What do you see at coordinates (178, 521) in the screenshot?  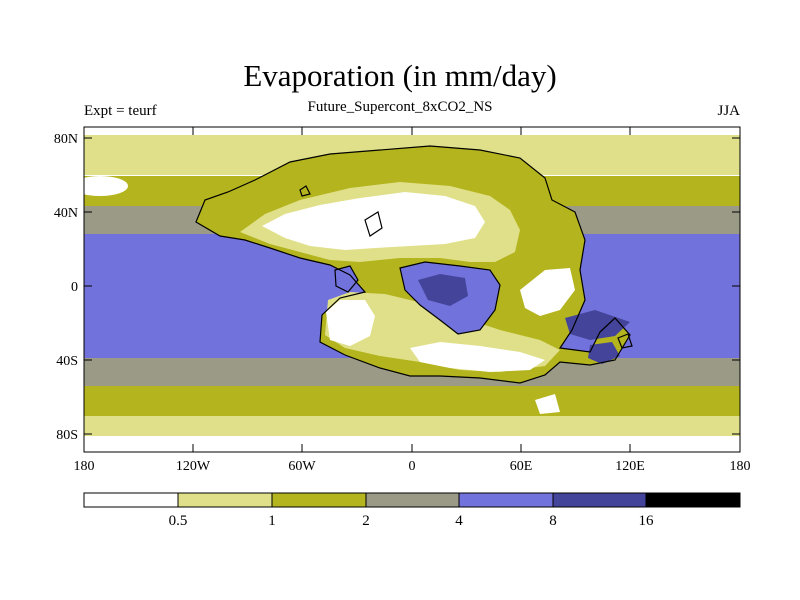 I see `colorbar-label: 0.5` at bounding box center [178, 521].